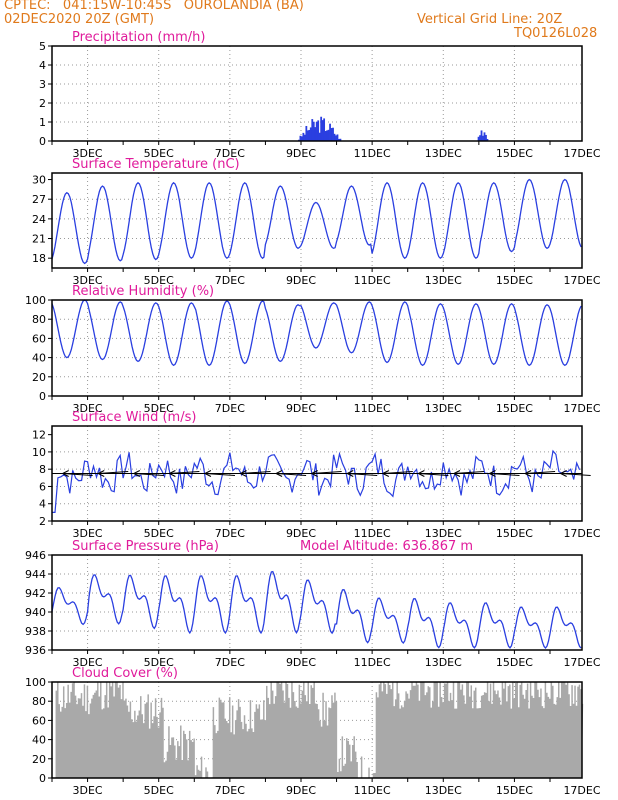 The image size is (618, 800). What do you see at coordinates (490, 19) in the screenshot?
I see `header-grid-line: Vertical Grid Line: 20Z` at bounding box center [490, 19].